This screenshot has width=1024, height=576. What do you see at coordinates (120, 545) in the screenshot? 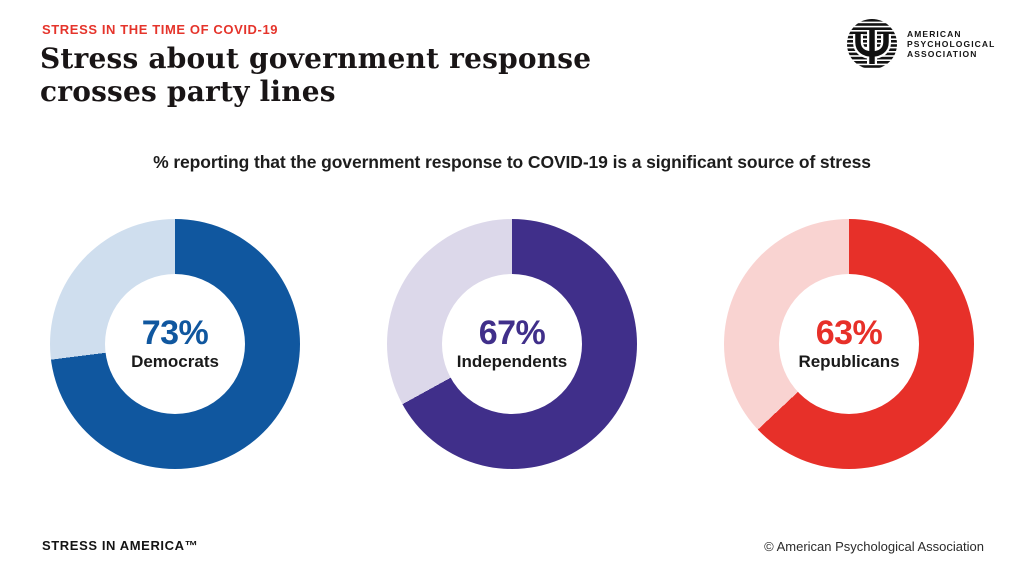
I see `stress-in-america-wordmark: STRESS IN AMERICA™` at bounding box center [120, 545].